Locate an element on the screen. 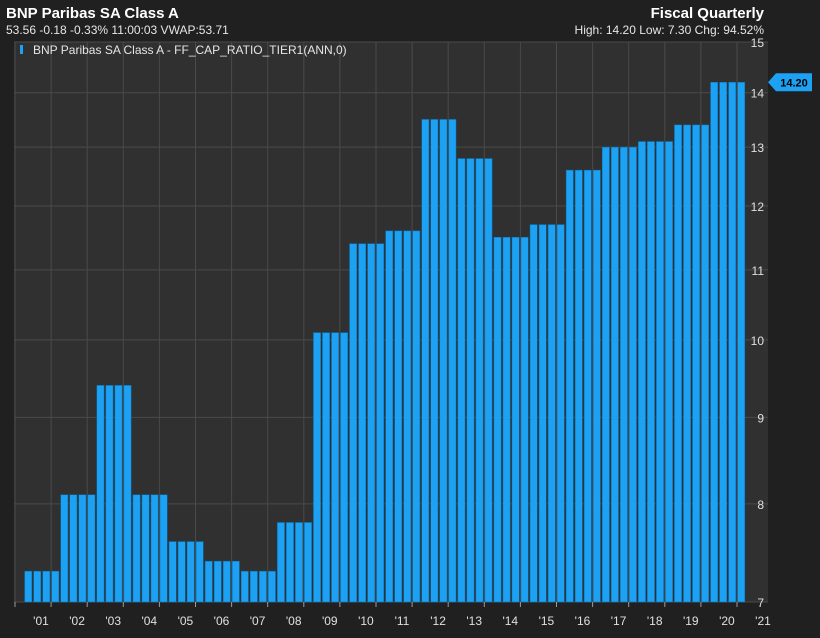 Image resolution: width=820 pixels, height=638 pixels. period-label: Fiscal Quarterly is located at coordinates (707, 13).